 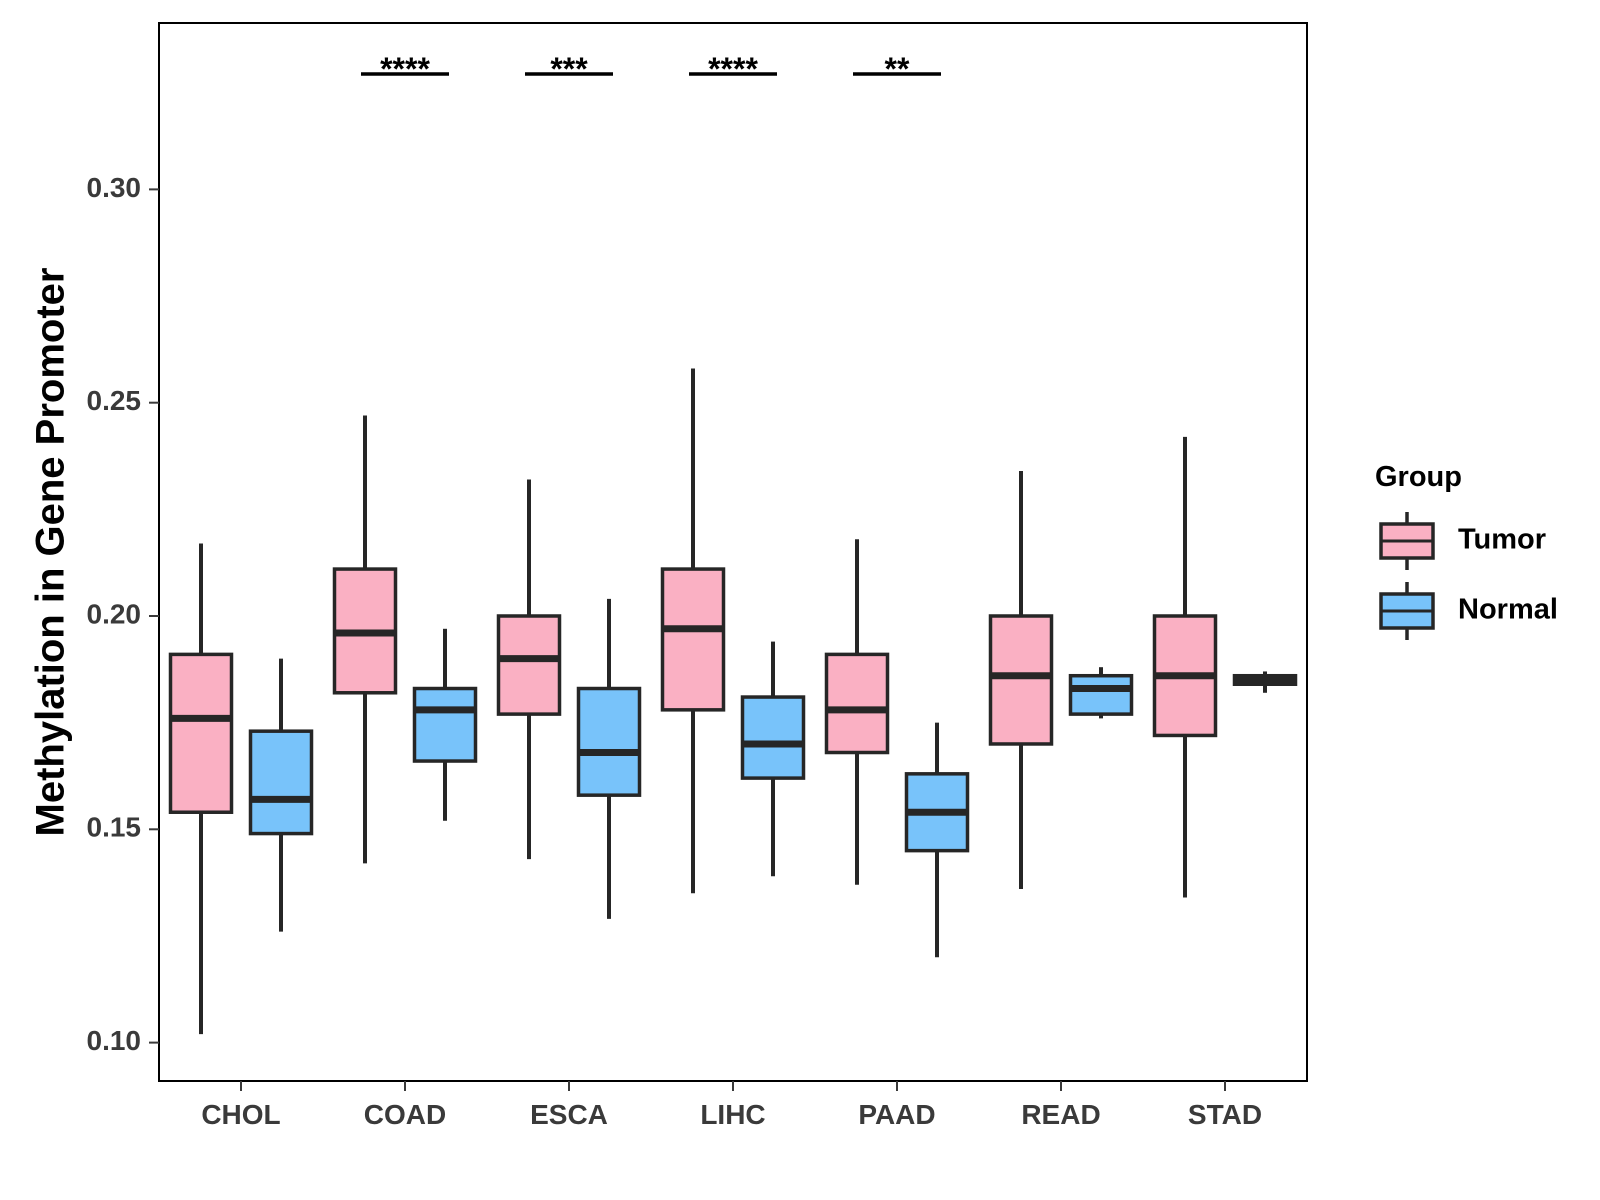 I want to click on legend-item-normal: Normal, so click(x=1468, y=611).